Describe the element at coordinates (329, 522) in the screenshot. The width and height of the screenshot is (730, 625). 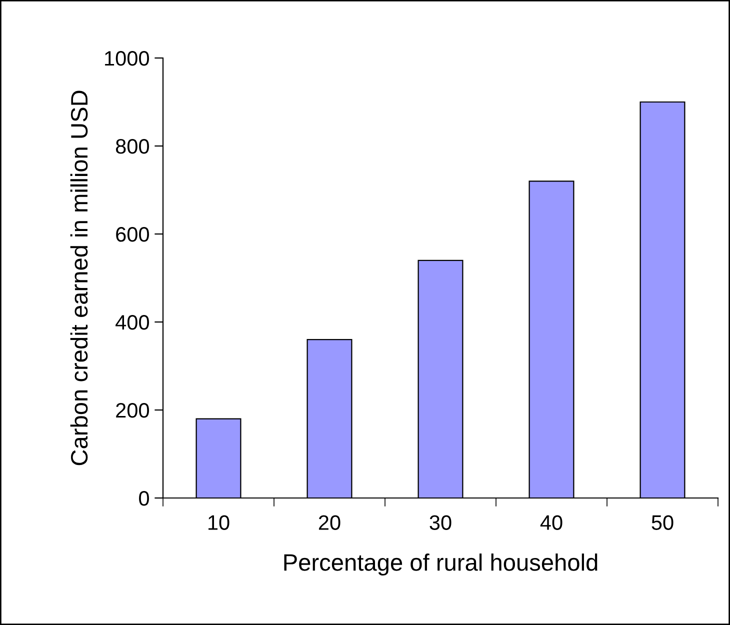
I see `x-tick-label: 20` at that location.